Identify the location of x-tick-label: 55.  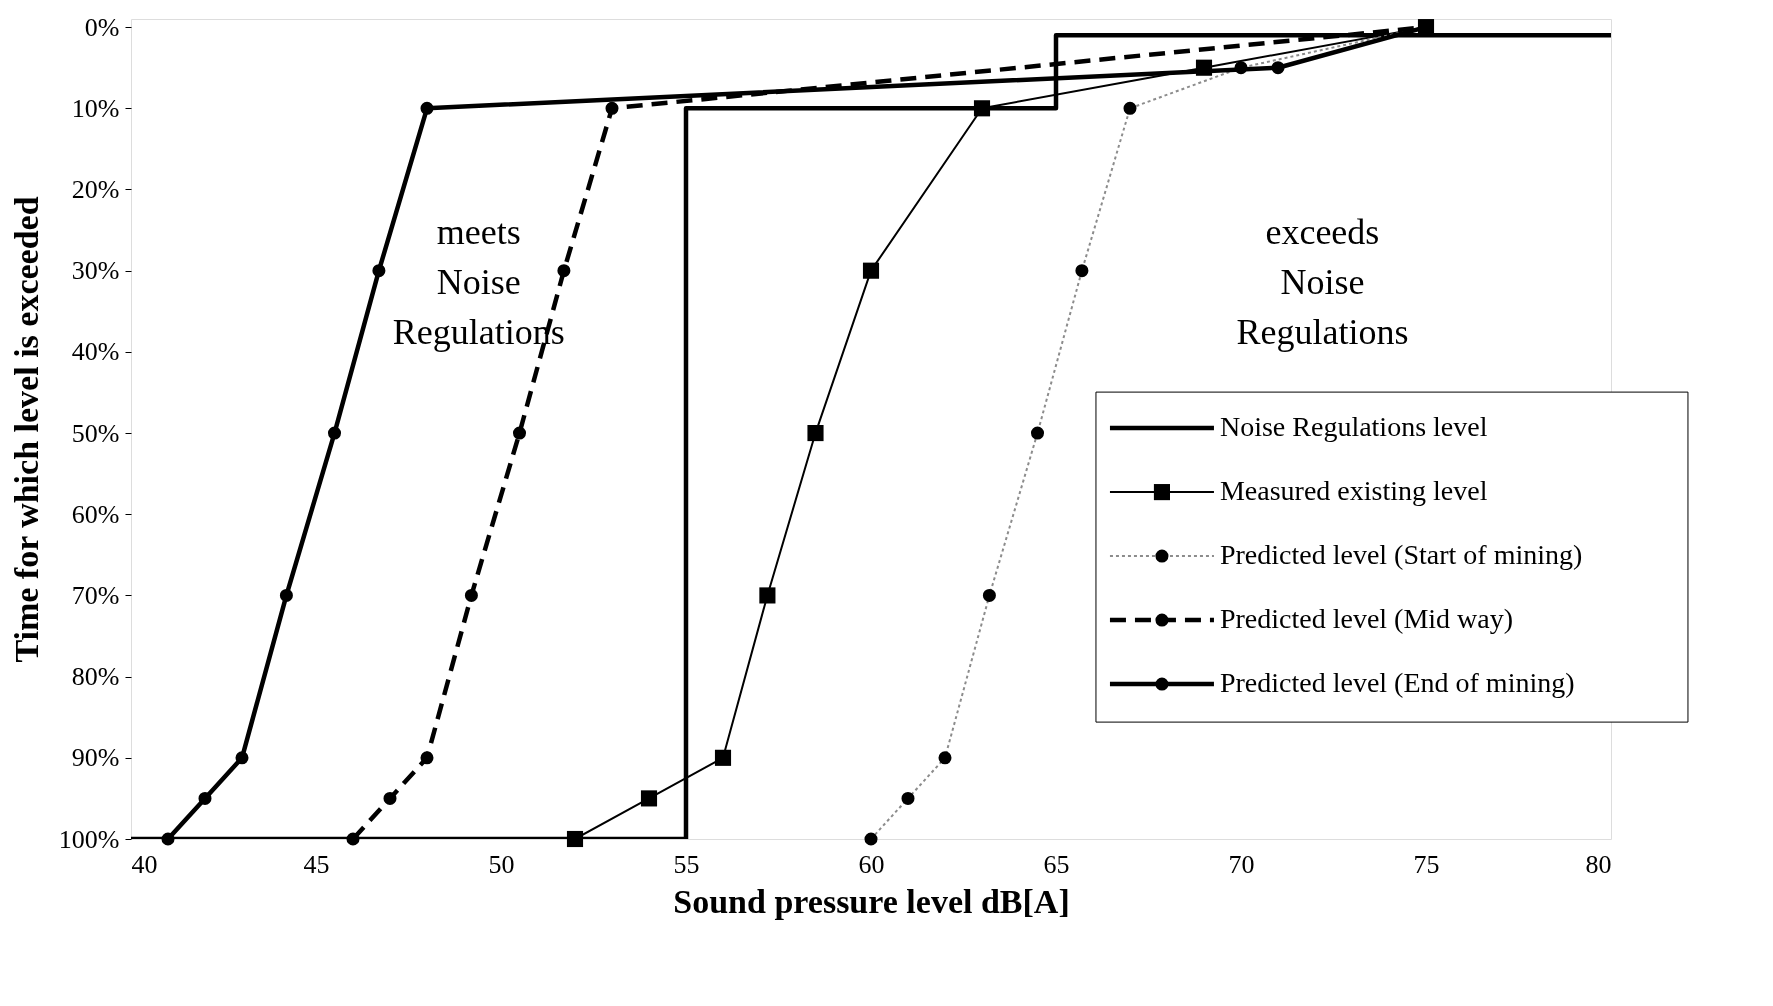
(686, 864).